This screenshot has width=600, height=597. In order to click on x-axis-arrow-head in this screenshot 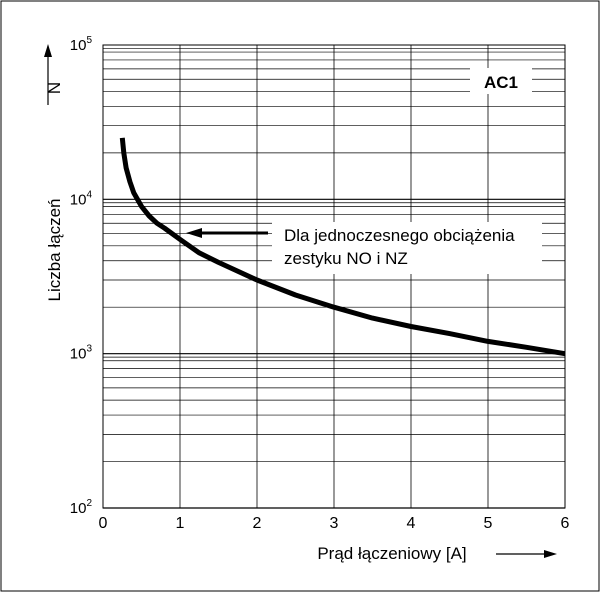, I will do `click(550, 554)`.